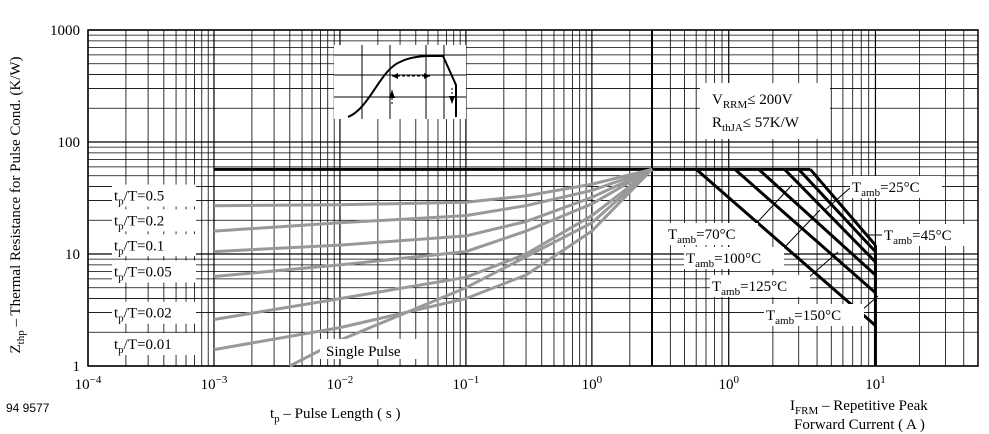  I want to click on single-pulse-bg, so click(370, 349).